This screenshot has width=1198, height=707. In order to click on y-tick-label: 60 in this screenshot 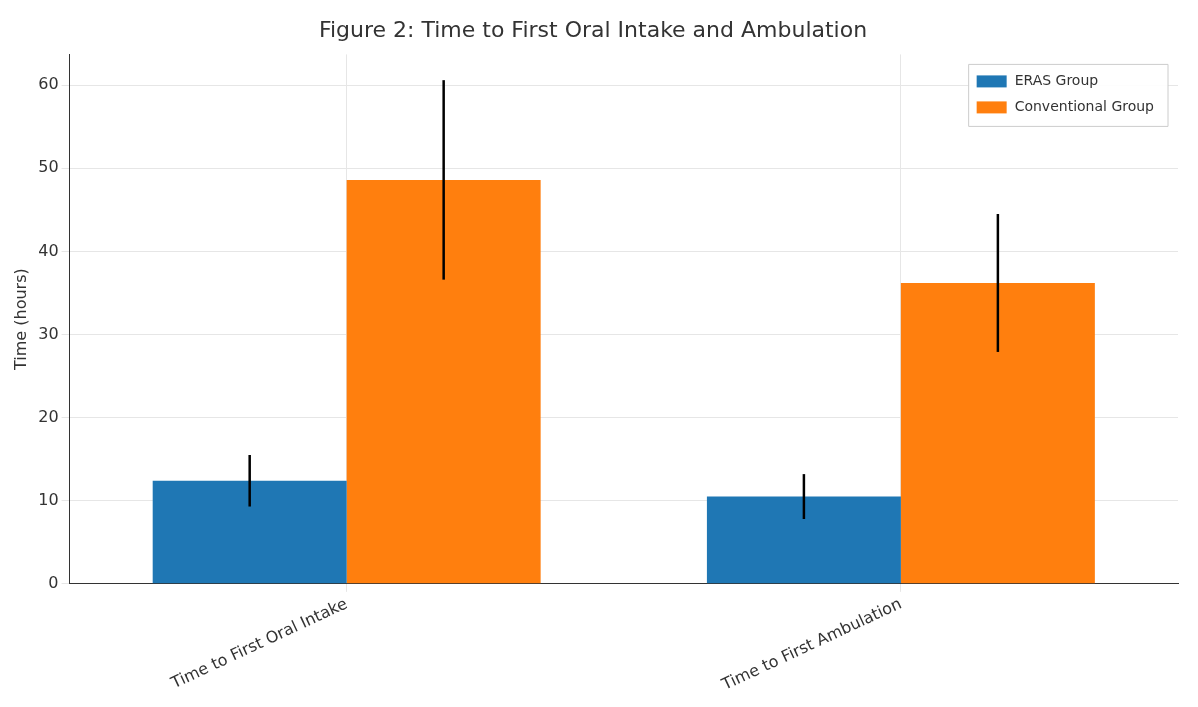, I will do `click(48, 84)`.